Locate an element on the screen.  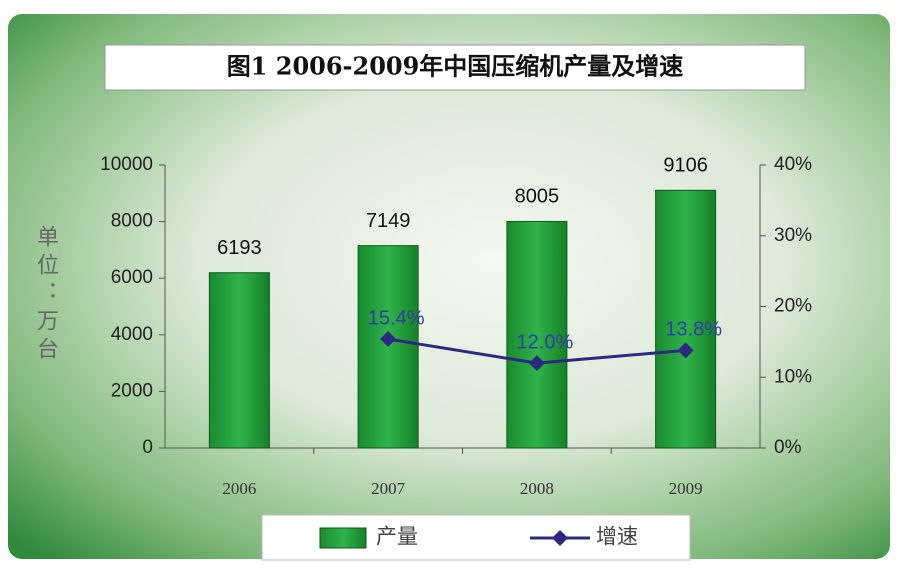
title-box is located at coordinates (455, 67).